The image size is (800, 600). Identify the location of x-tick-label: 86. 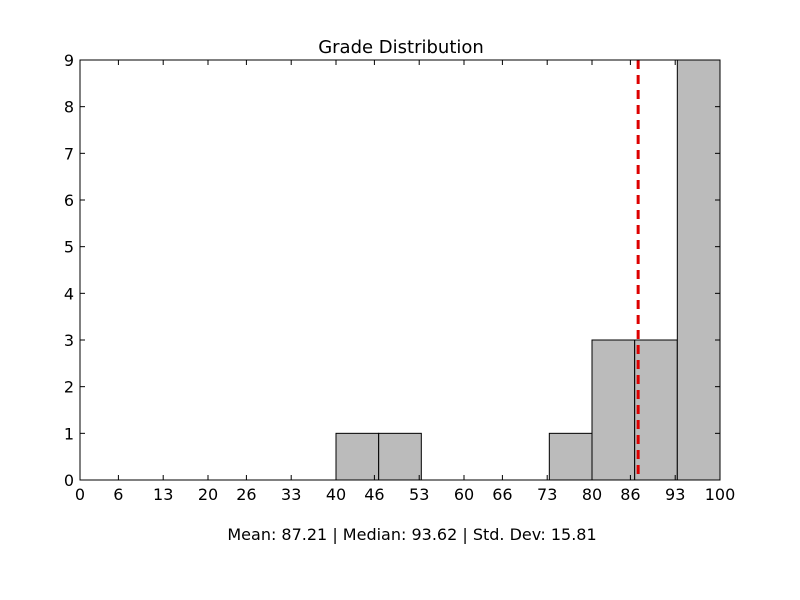
(630, 494).